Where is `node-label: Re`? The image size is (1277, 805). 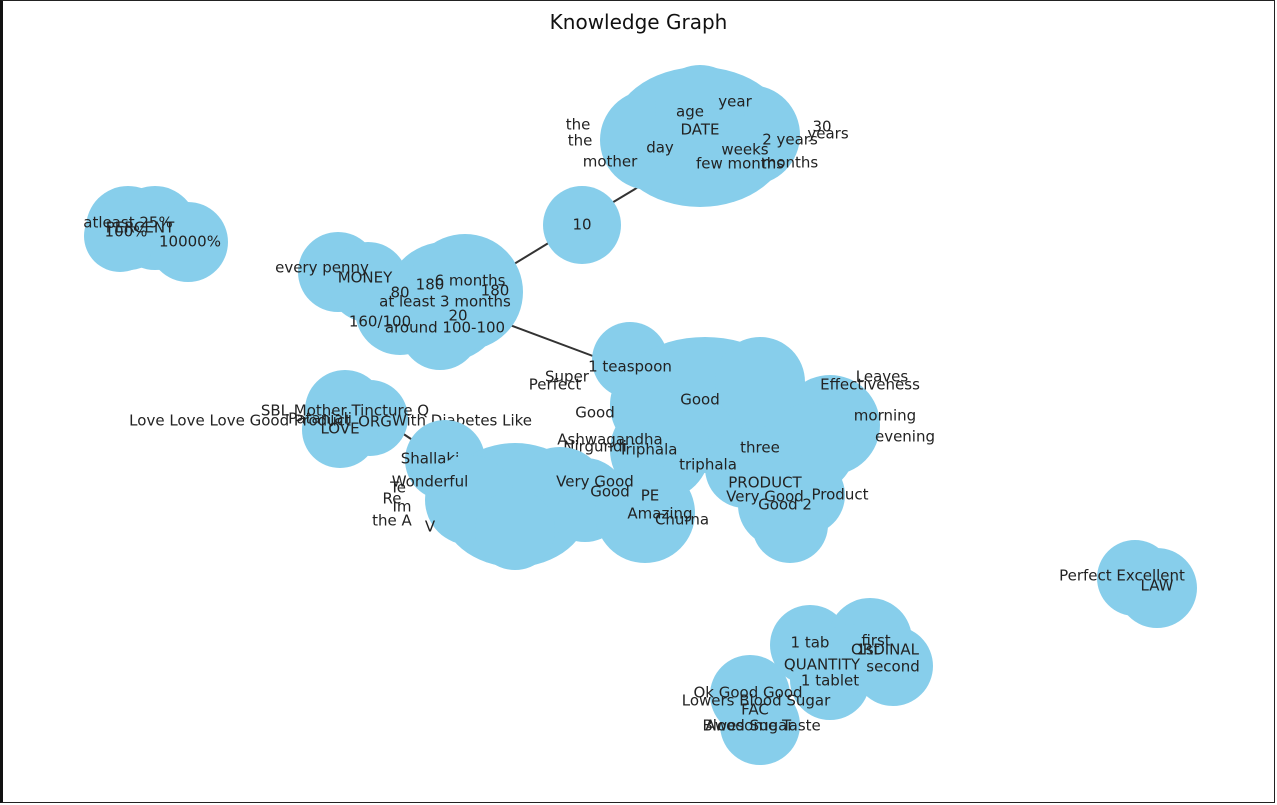
node-label: Re is located at coordinates (392, 499).